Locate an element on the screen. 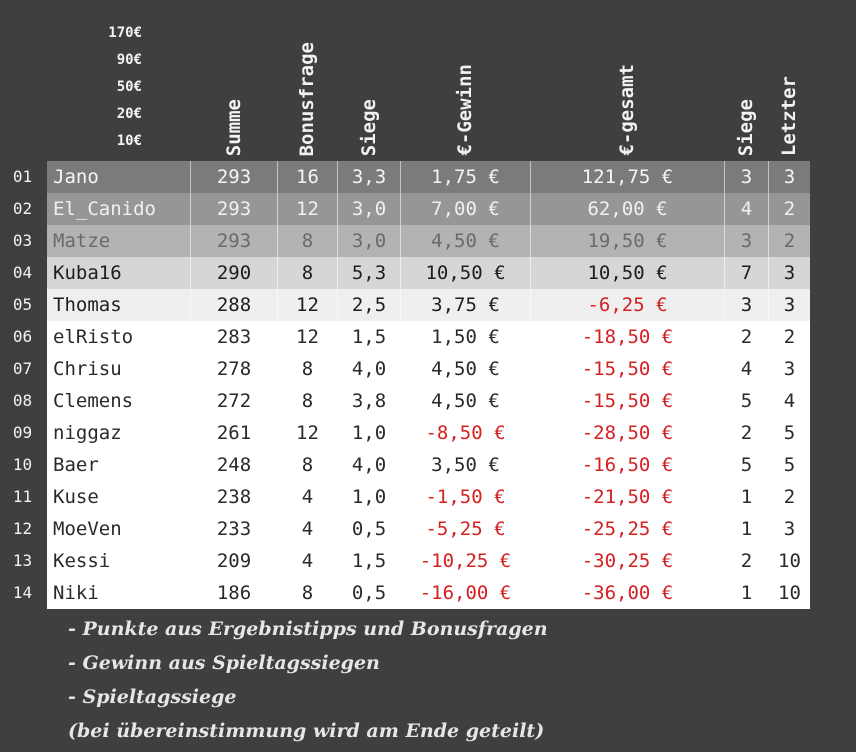  cell-name: Kuse is located at coordinates (76, 497).